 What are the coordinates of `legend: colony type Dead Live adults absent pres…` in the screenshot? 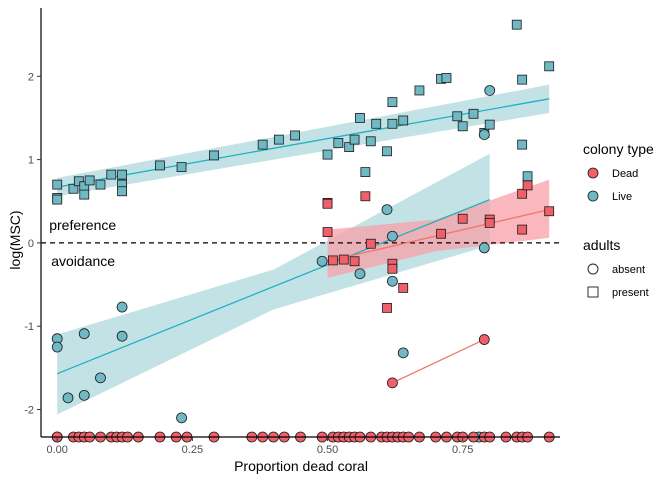 It's located at (618, 220).